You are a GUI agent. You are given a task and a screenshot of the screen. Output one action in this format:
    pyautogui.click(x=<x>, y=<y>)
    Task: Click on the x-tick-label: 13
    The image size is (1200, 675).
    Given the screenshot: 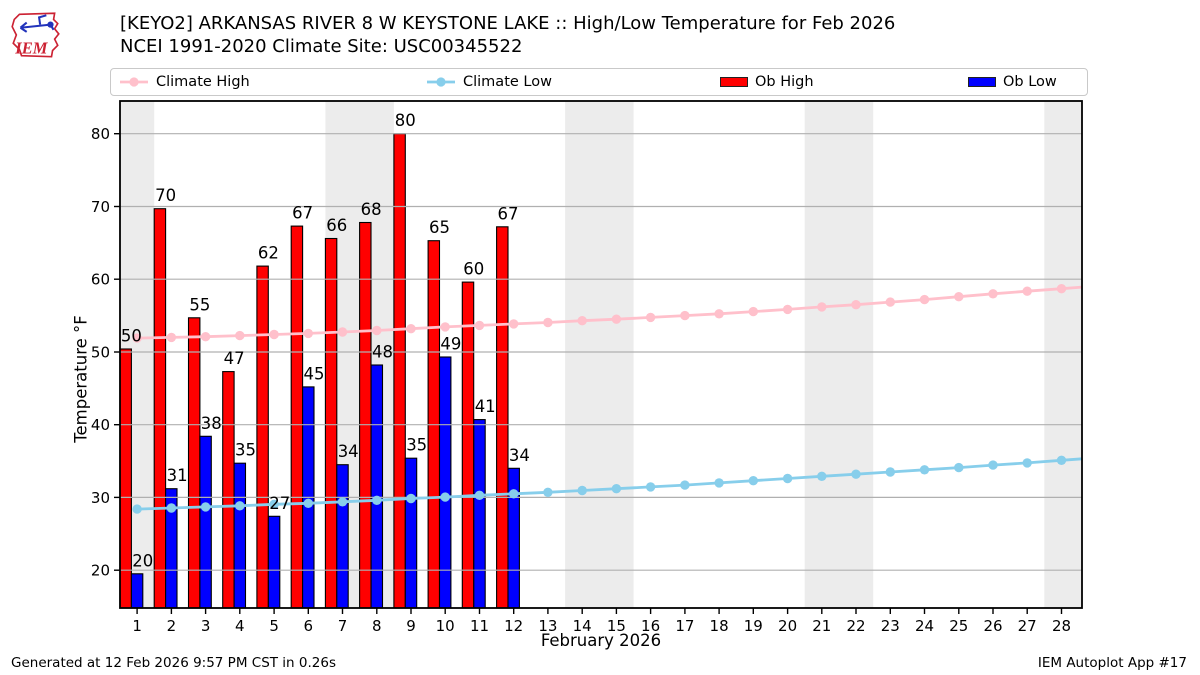 What is the action you would take?
    pyautogui.click(x=547, y=626)
    